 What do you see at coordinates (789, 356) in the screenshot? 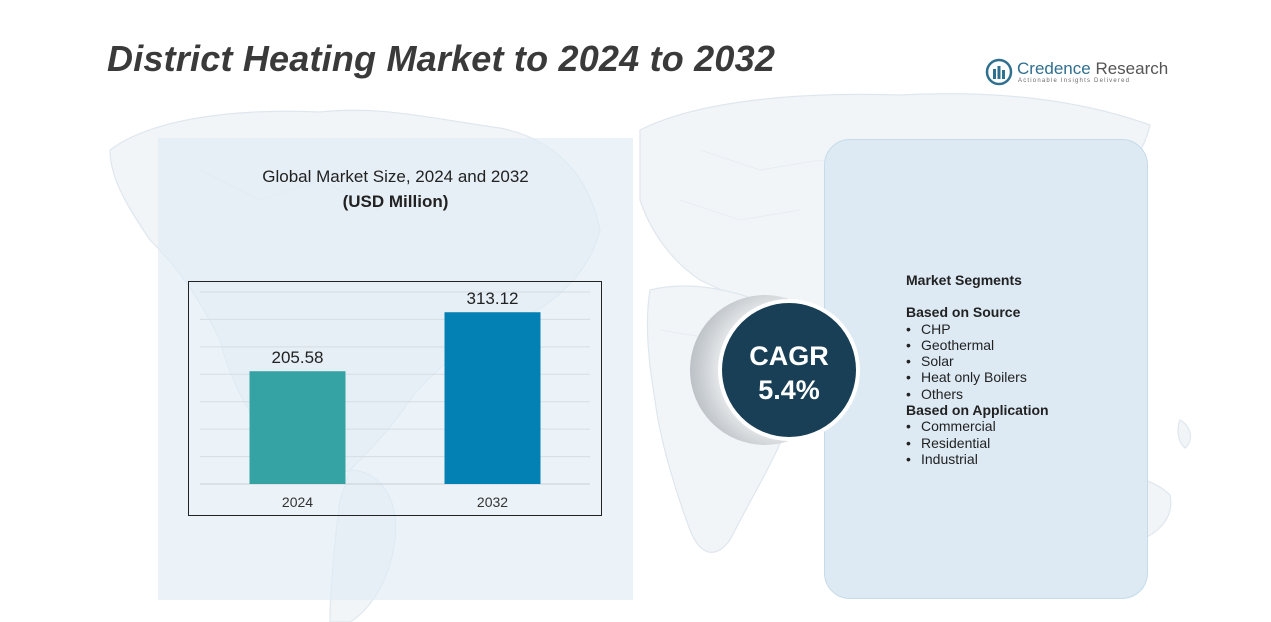
I see `cagr-label: CAGR` at bounding box center [789, 356].